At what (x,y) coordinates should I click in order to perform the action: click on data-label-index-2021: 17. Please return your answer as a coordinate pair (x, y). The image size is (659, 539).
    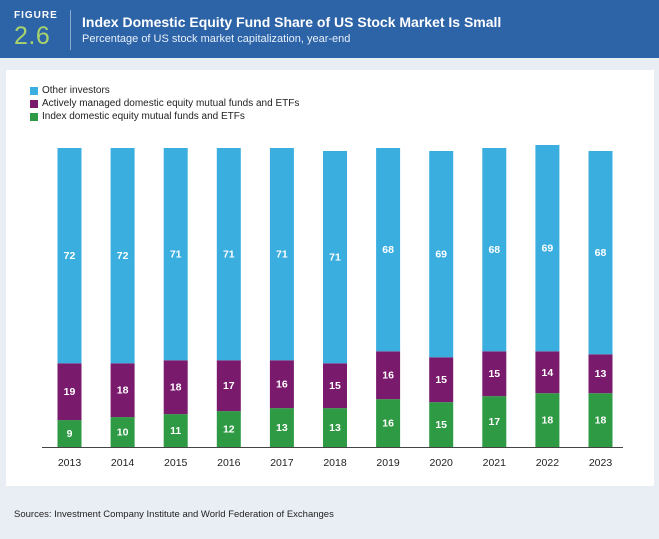
    Looking at the image, I should click on (494, 422).